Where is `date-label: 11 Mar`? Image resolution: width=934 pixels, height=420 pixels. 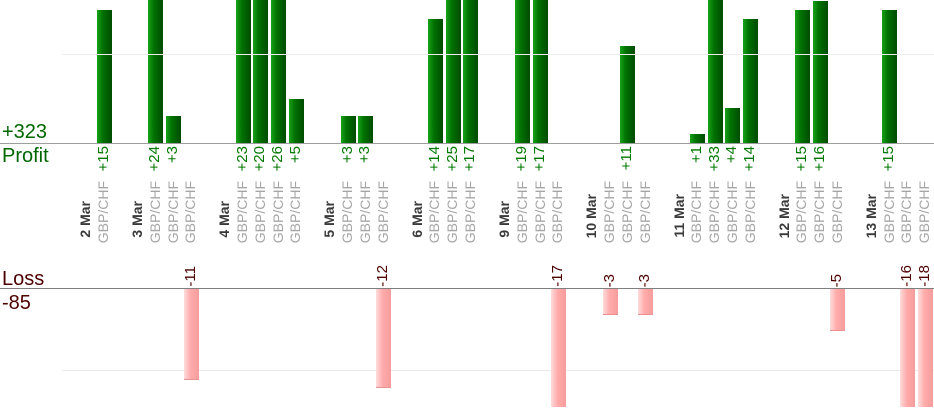 date-label: 11 Mar is located at coordinates (678, 216).